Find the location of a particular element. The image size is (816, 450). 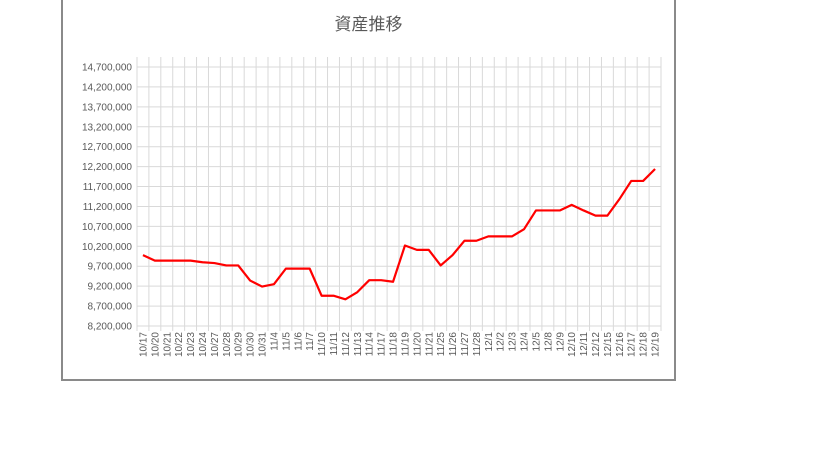

x-tick-label: 12/18 is located at coordinates (644, 344).